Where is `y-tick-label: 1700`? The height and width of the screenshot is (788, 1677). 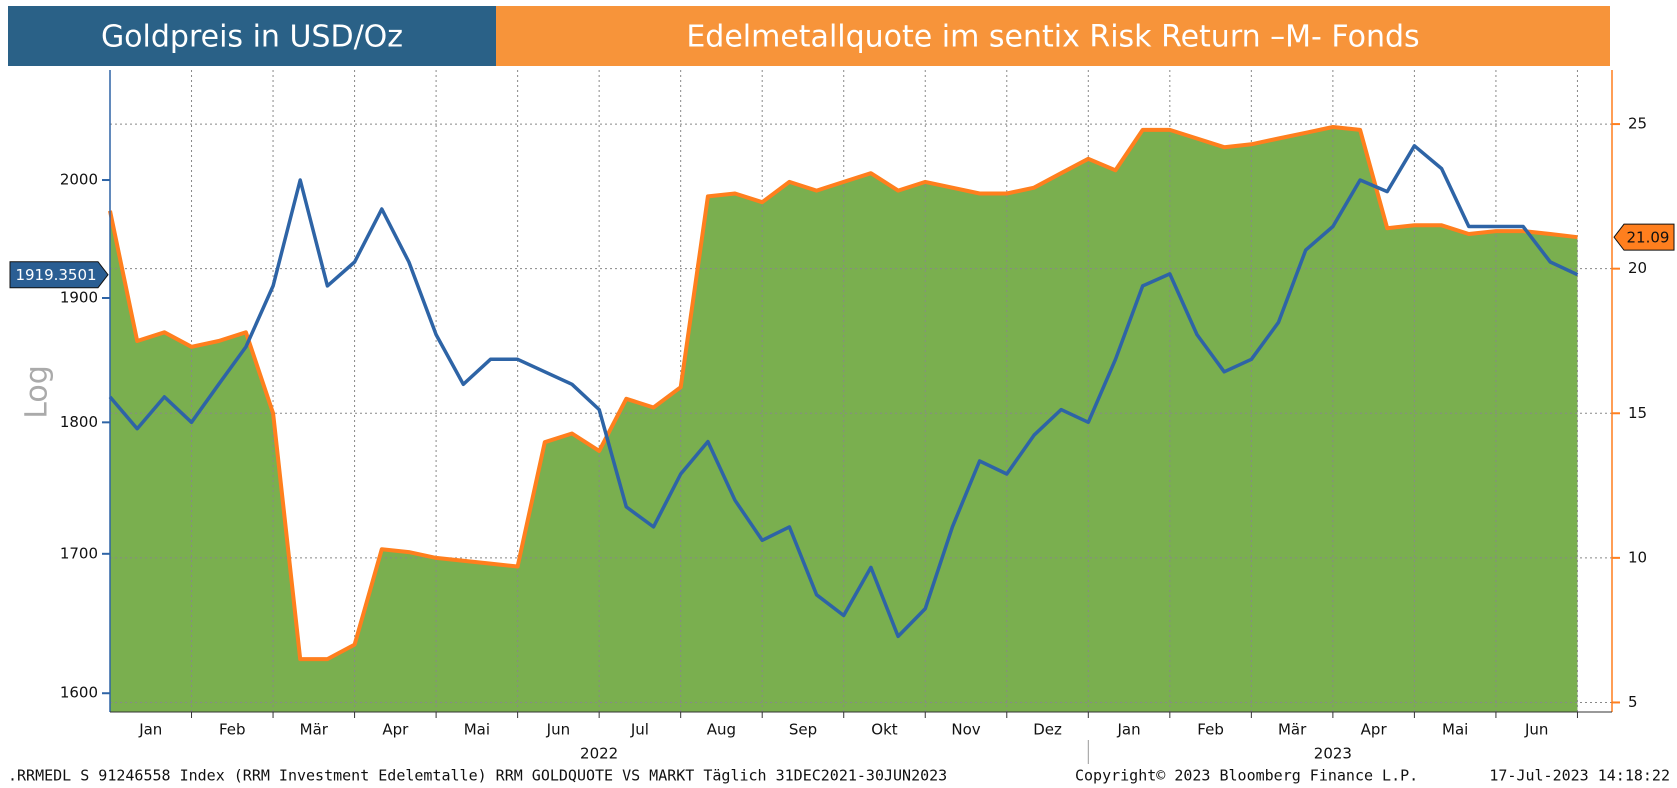 y-tick-label: 1700 is located at coordinates (79, 553).